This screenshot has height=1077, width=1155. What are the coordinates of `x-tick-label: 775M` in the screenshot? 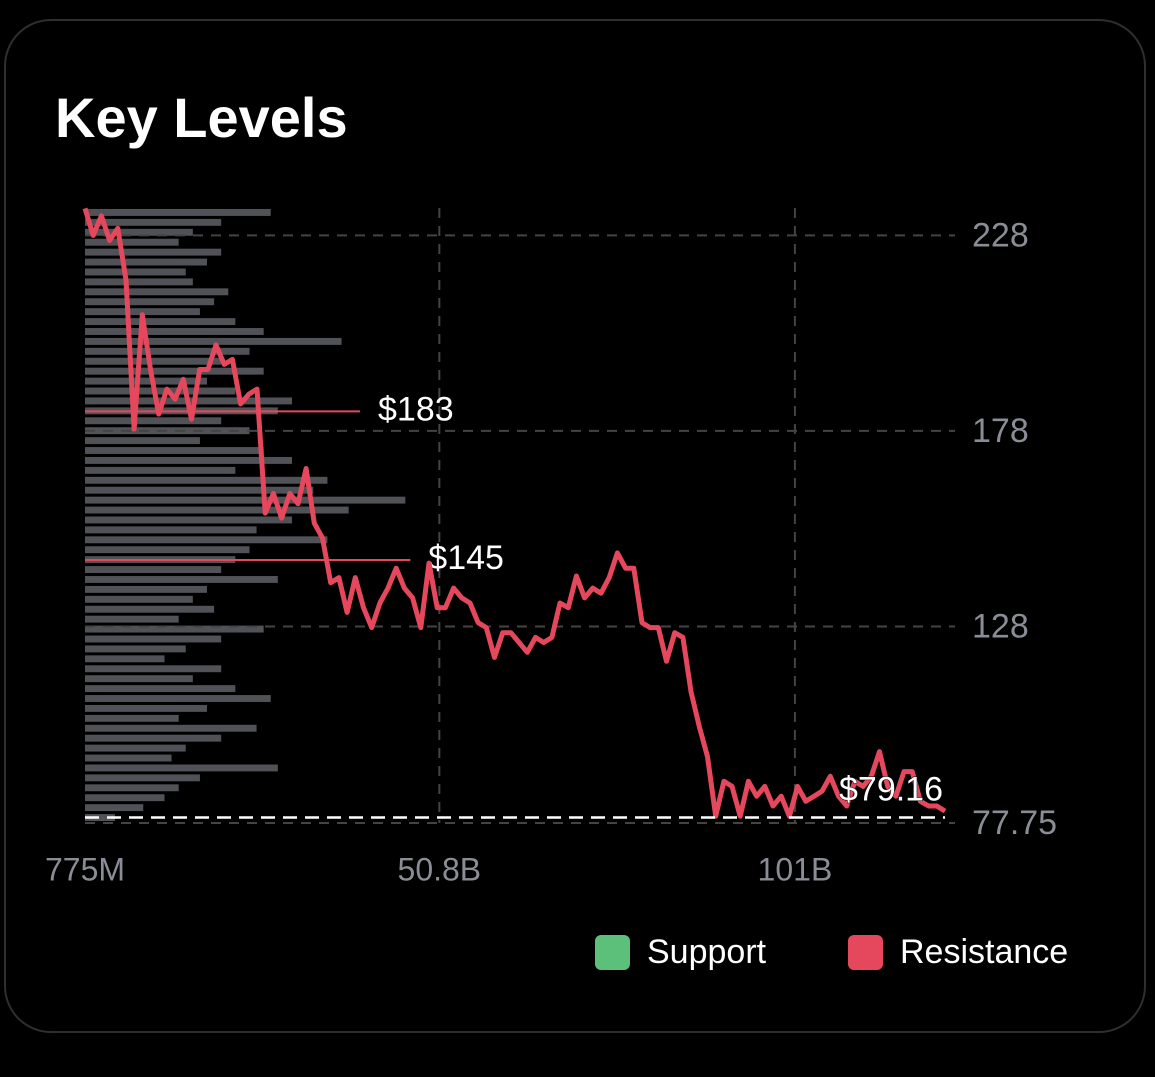 It's located at (85, 869).